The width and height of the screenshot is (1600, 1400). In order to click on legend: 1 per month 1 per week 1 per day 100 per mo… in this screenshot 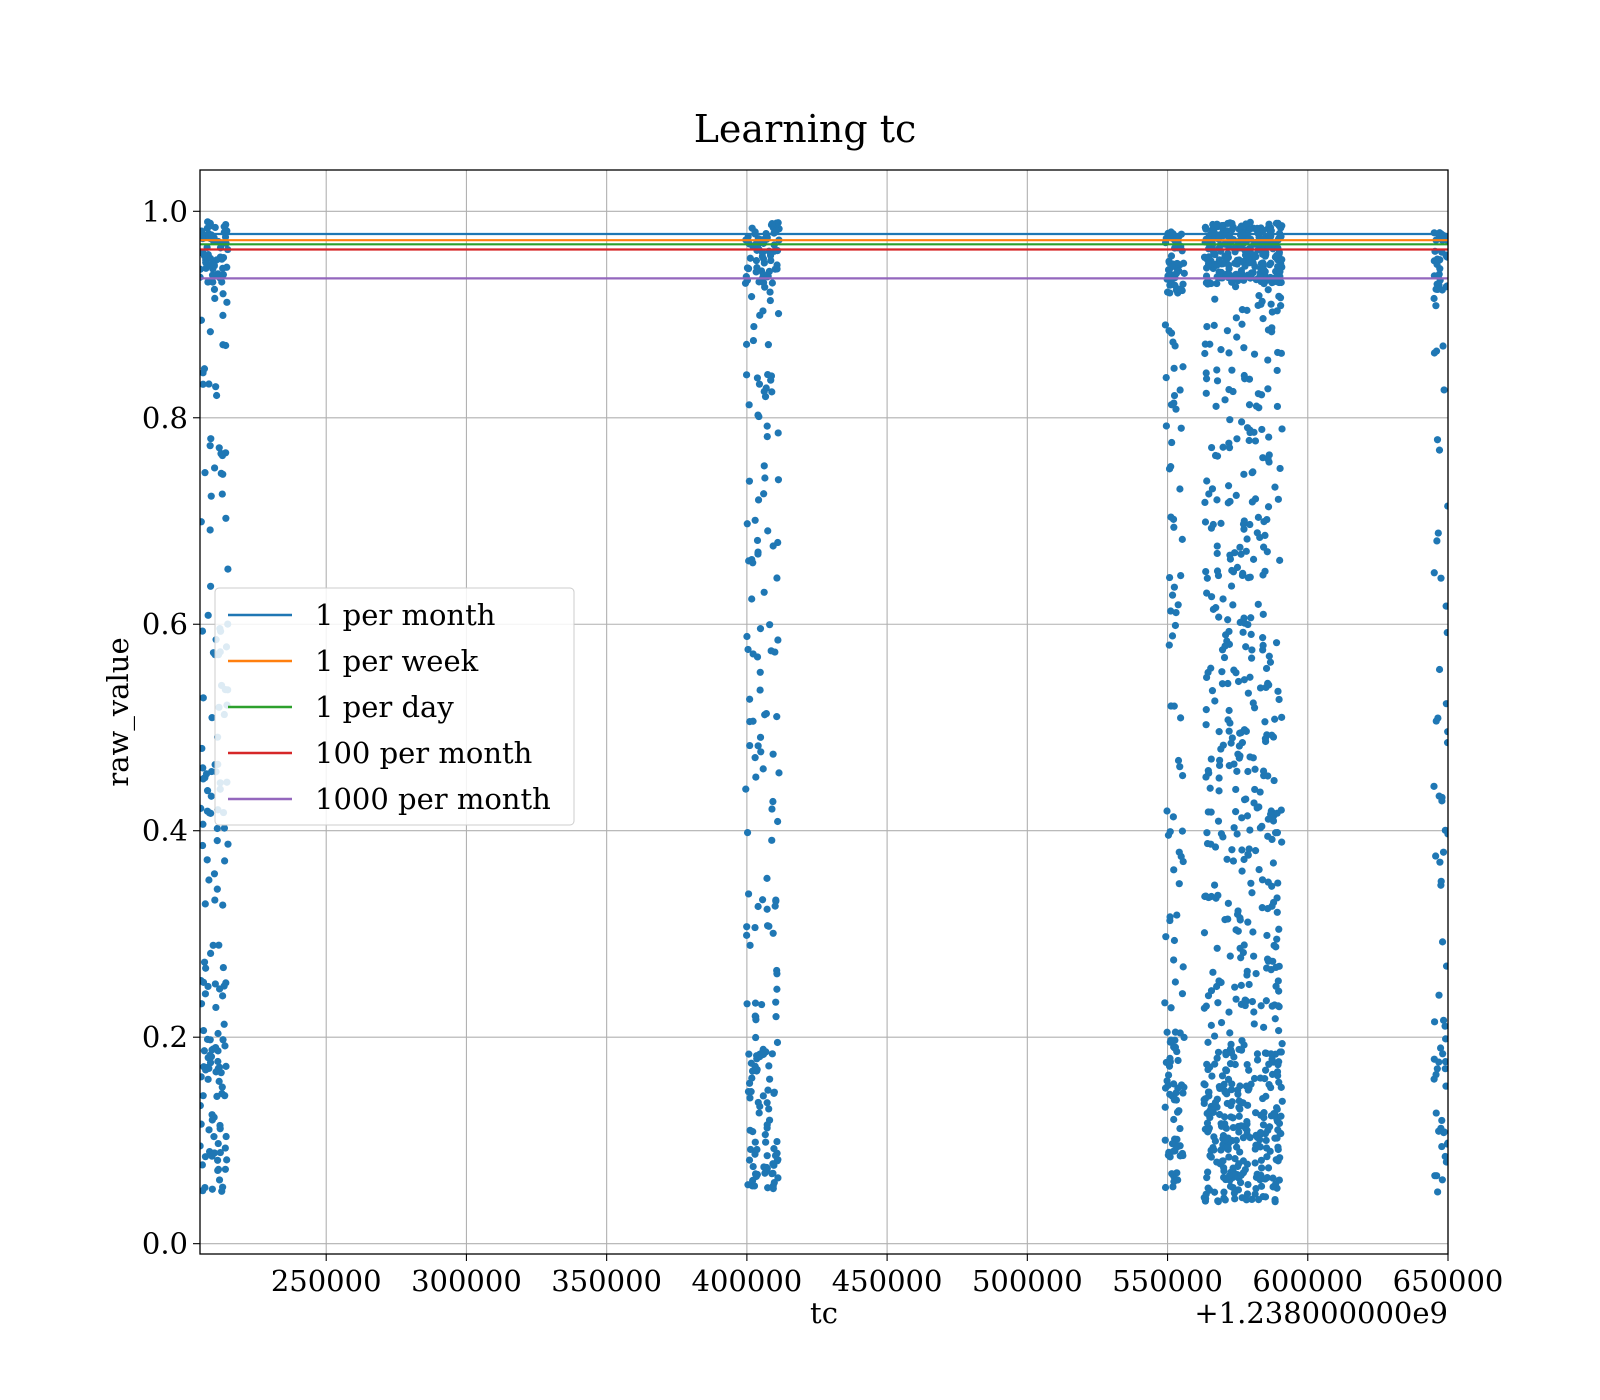, I will do `click(394, 706)`.